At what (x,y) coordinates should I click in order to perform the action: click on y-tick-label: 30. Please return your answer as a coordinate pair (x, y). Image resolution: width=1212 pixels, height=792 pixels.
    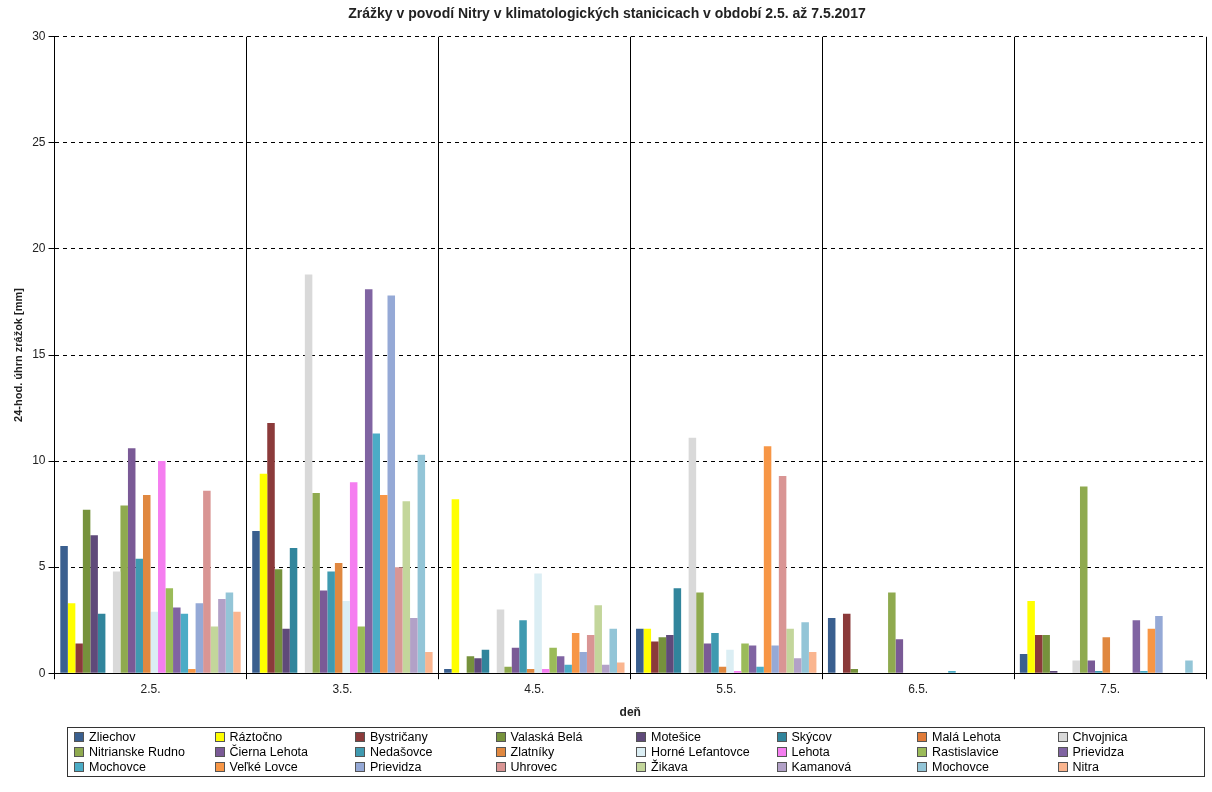
    Looking at the image, I should click on (39, 36).